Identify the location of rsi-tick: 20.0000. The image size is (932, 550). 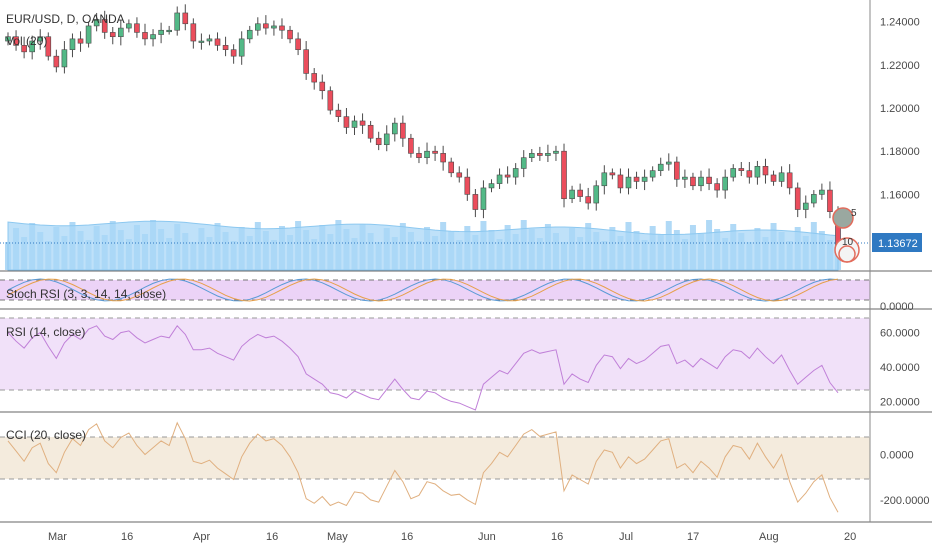
(900, 402).